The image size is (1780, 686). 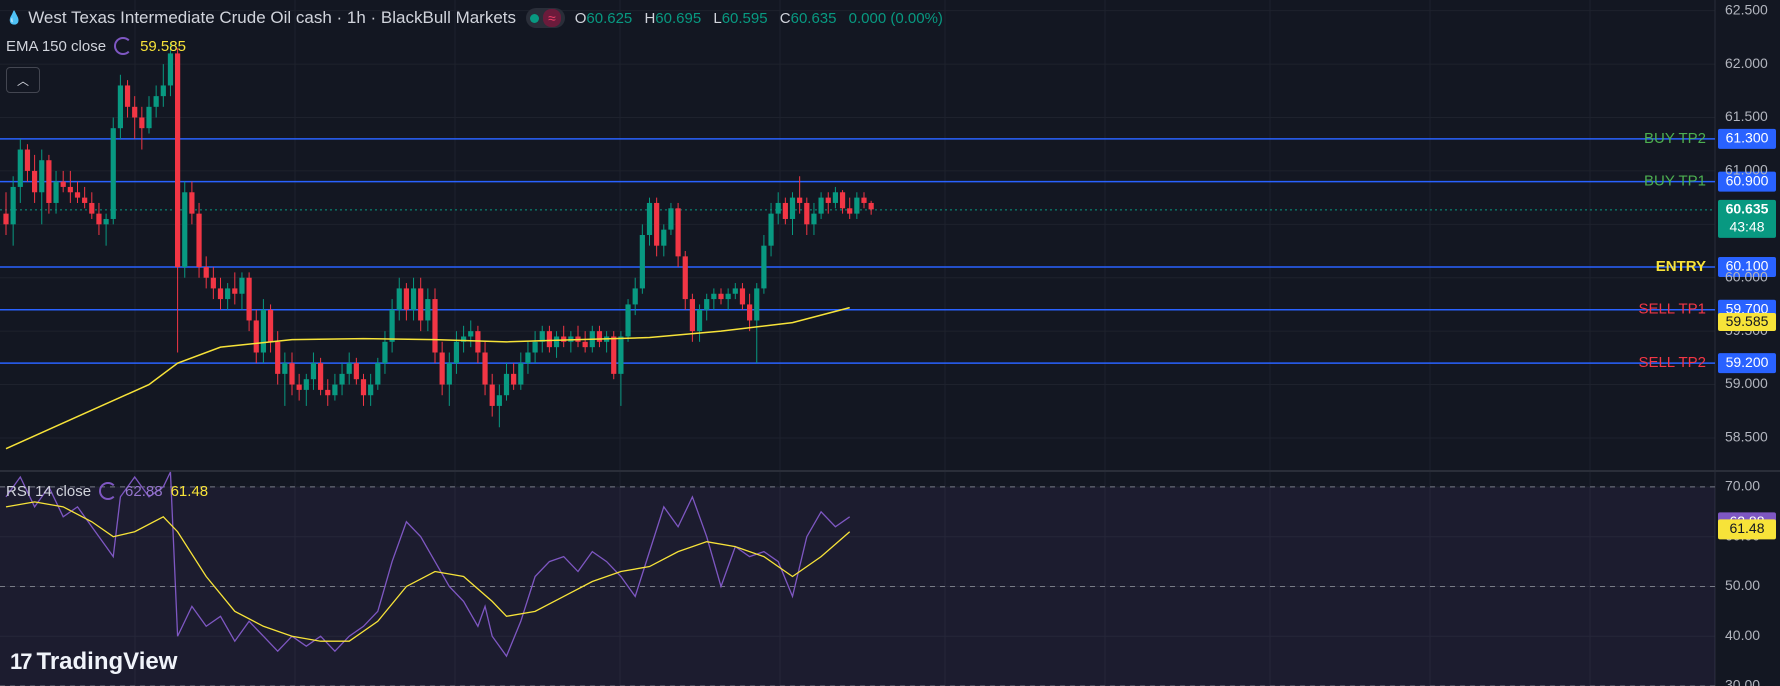 What do you see at coordinates (1746, 437) in the screenshot?
I see `price-axis-tick: 58.500` at bounding box center [1746, 437].